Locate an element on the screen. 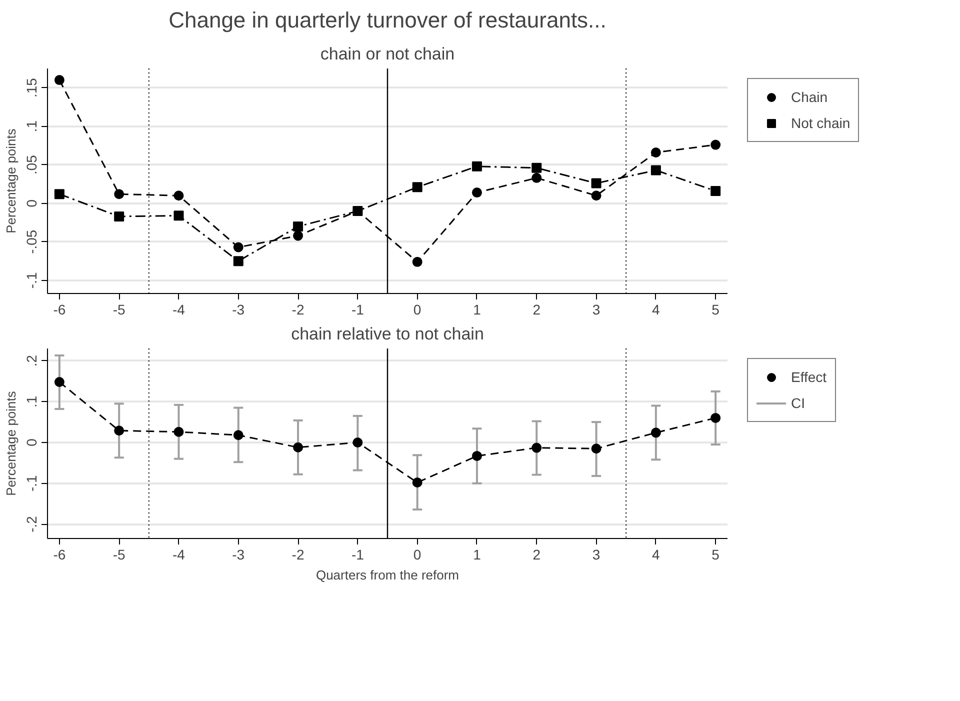  y-tick-label: -.2 is located at coordinates (32, 524).